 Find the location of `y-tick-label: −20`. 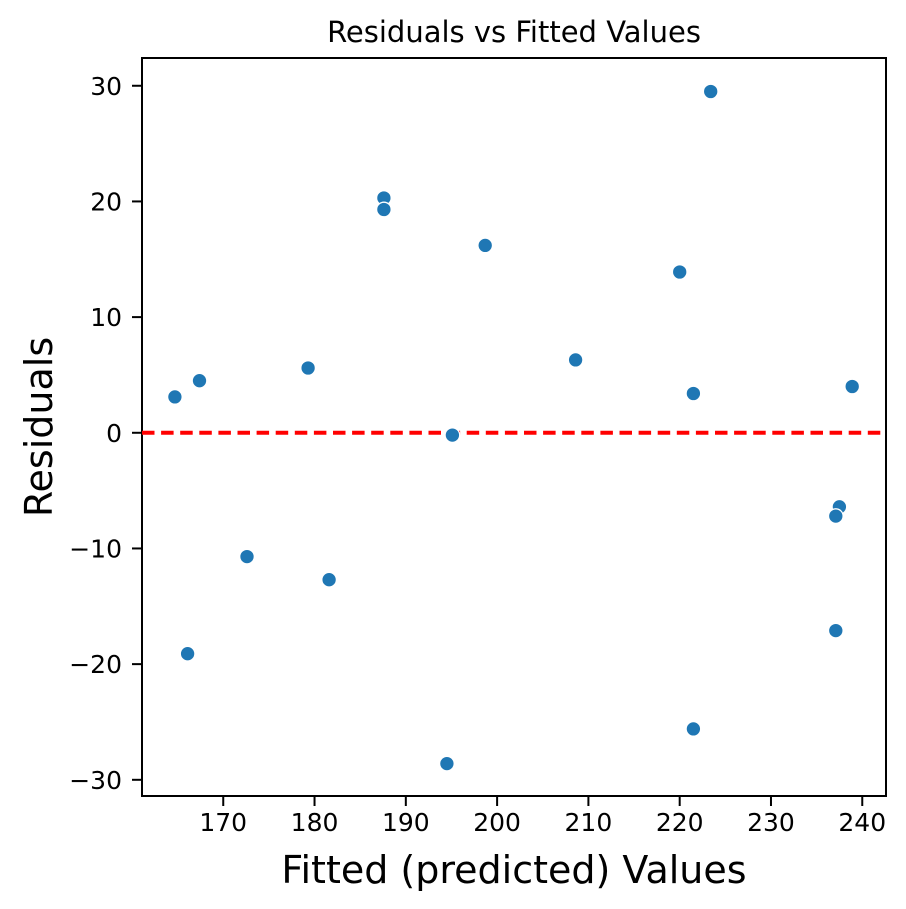

y-tick-label: −20 is located at coordinates (95, 664).